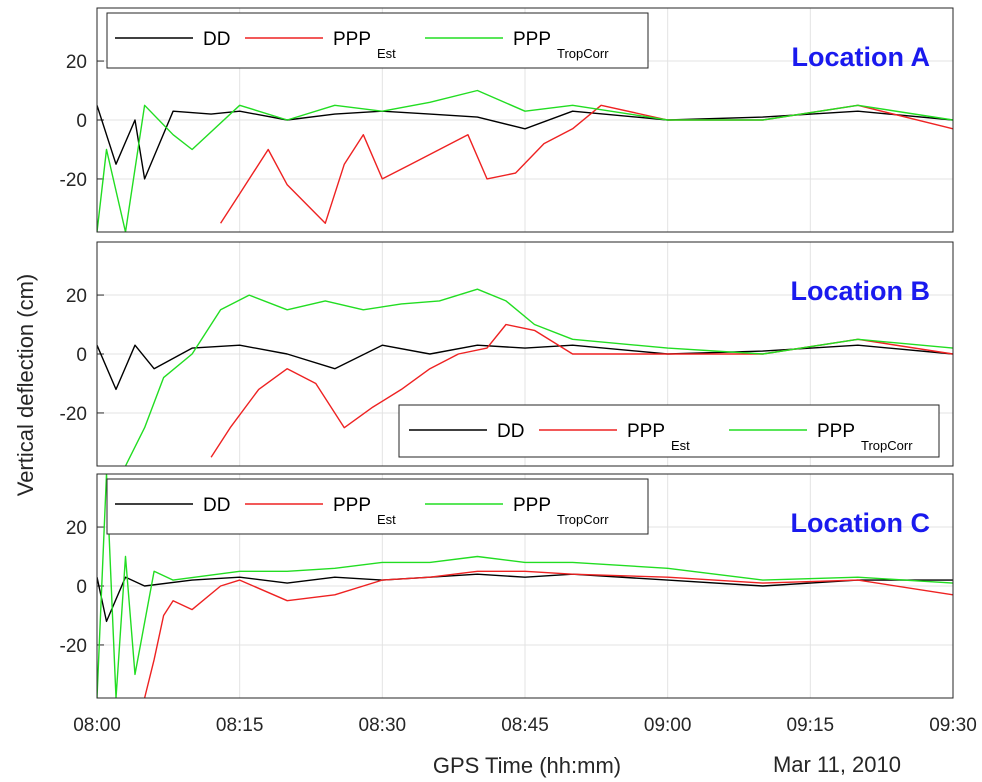  I want to click on panel-title: Location A, so click(861, 57).